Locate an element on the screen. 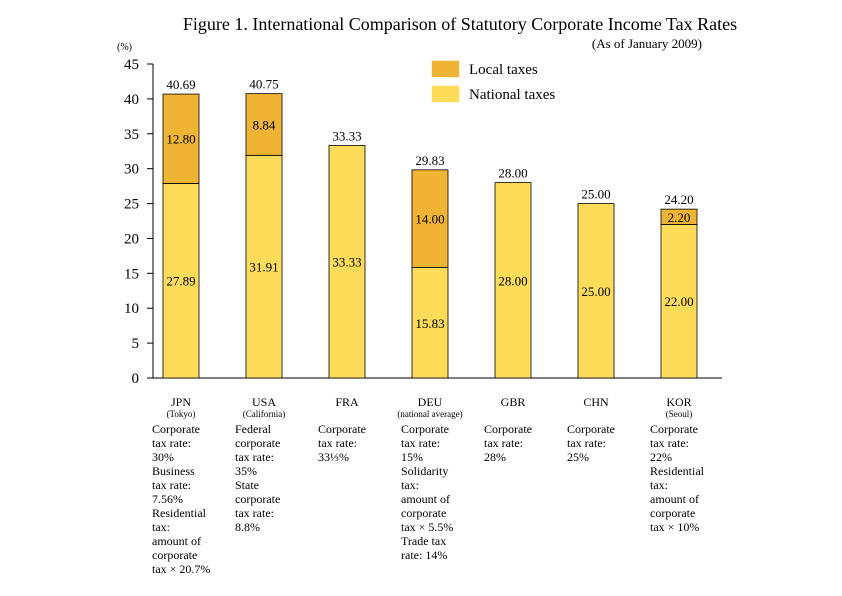 The height and width of the screenshot is (596, 842). bar-local-usa is located at coordinates (264, 124).